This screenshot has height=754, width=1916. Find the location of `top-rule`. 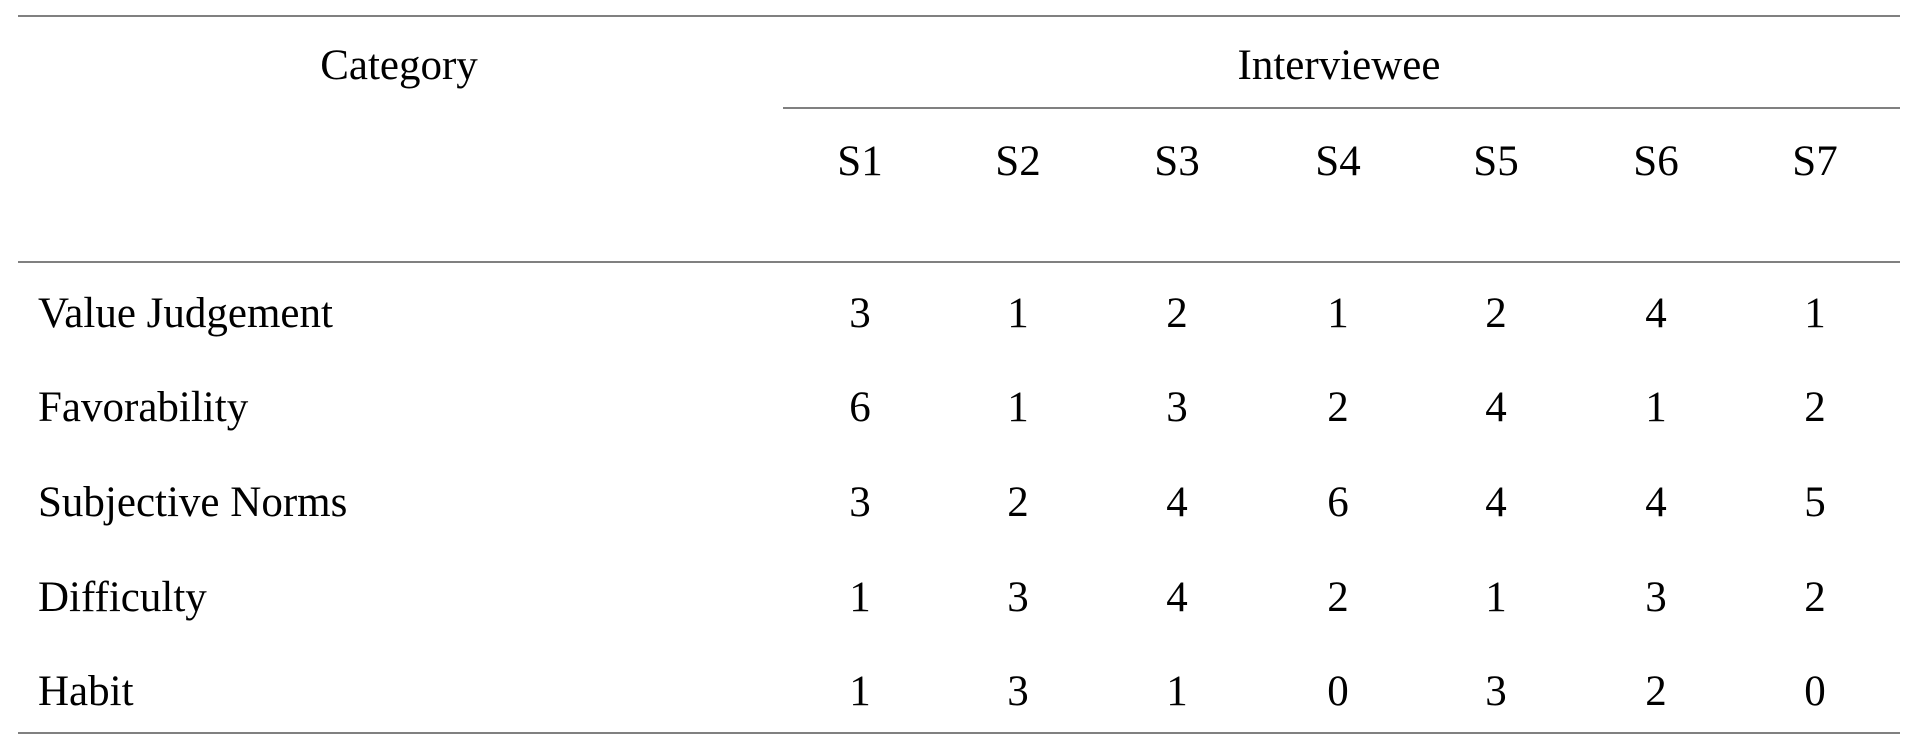

top-rule is located at coordinates (959, 16).